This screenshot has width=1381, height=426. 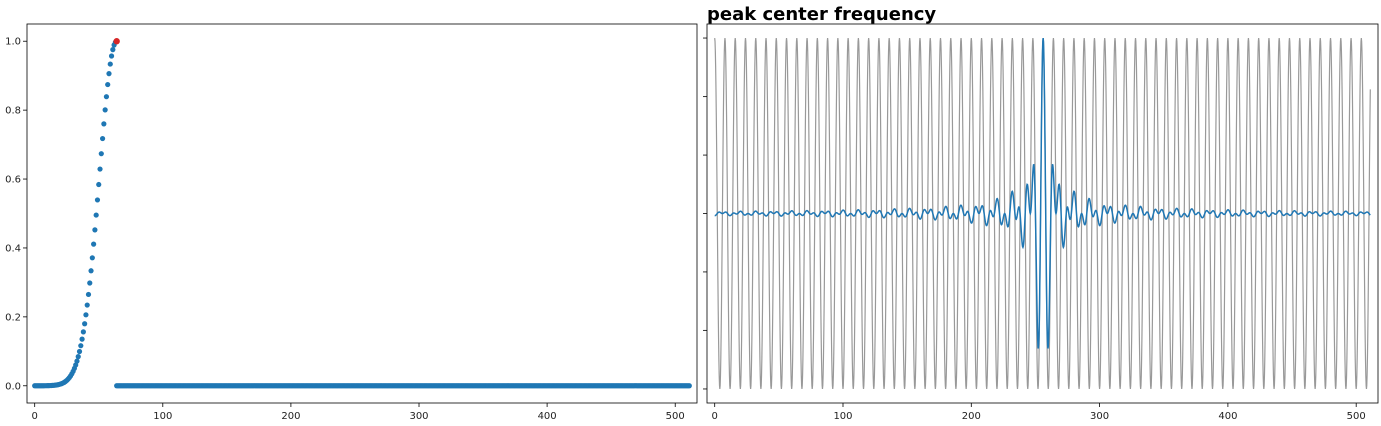 I want to click on left-x-tick-label: 100, so click(x=162, y=416).